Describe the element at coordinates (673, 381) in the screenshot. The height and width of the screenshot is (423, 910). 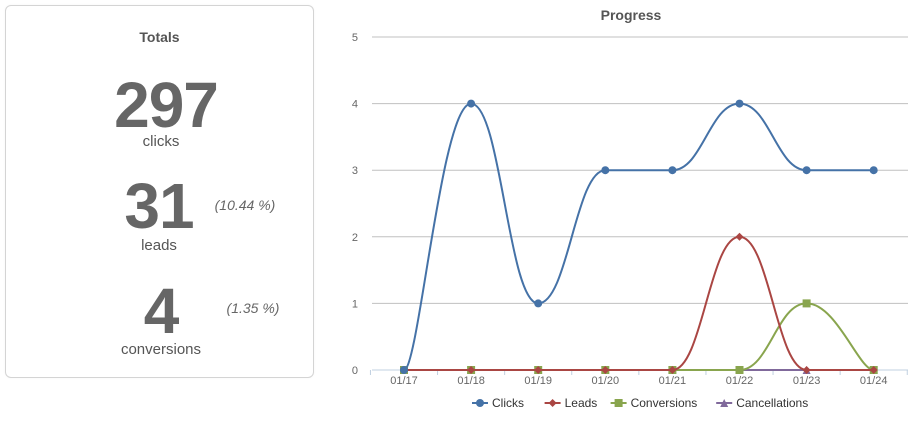
I see `x-tick-label: 01/21` at that location.